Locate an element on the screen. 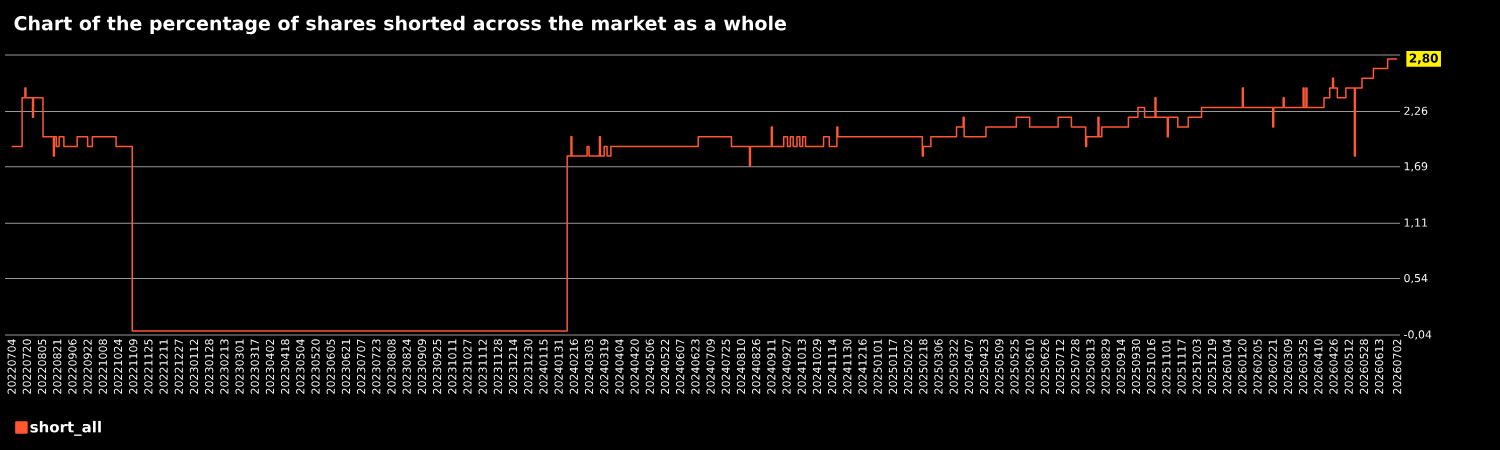  x-tick-label: 20230723 is located at coordinates (376, 366).